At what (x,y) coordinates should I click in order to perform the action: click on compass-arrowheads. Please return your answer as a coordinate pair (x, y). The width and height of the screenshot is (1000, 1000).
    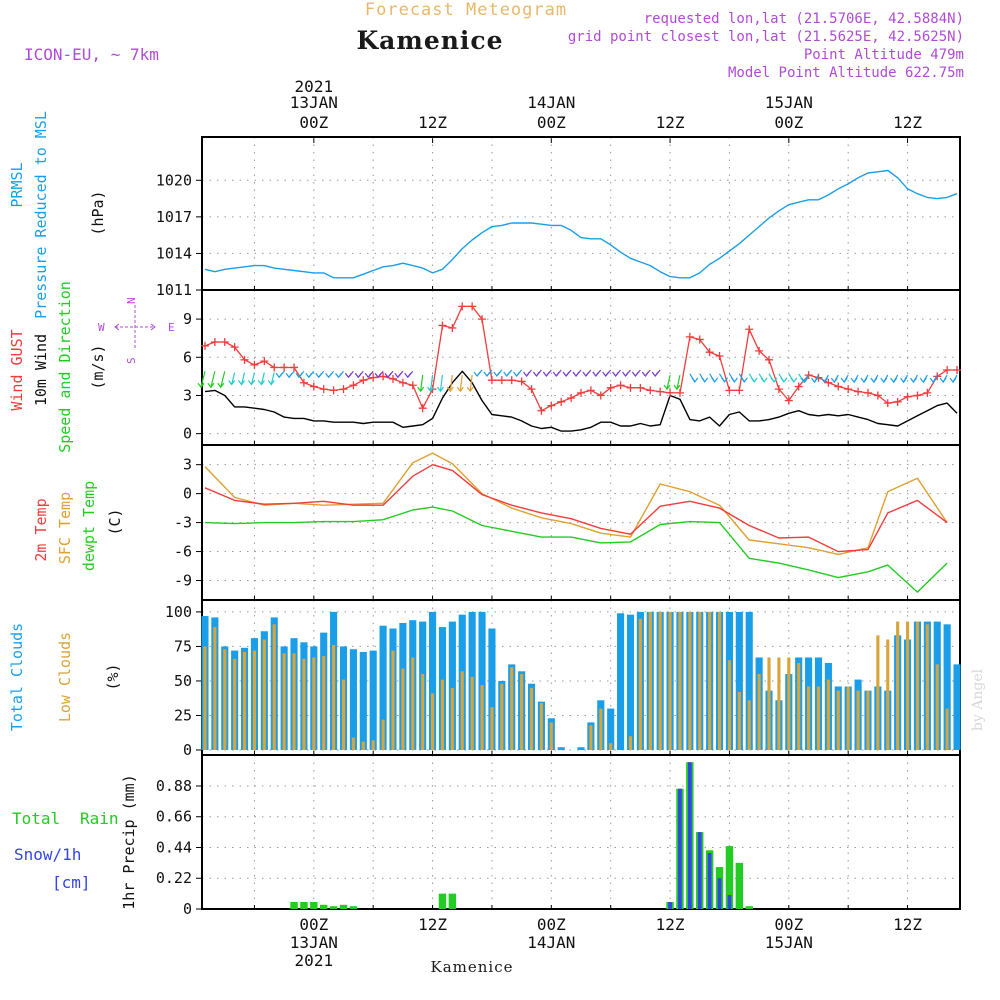
    Looking at the image, I should click on (135, 327).